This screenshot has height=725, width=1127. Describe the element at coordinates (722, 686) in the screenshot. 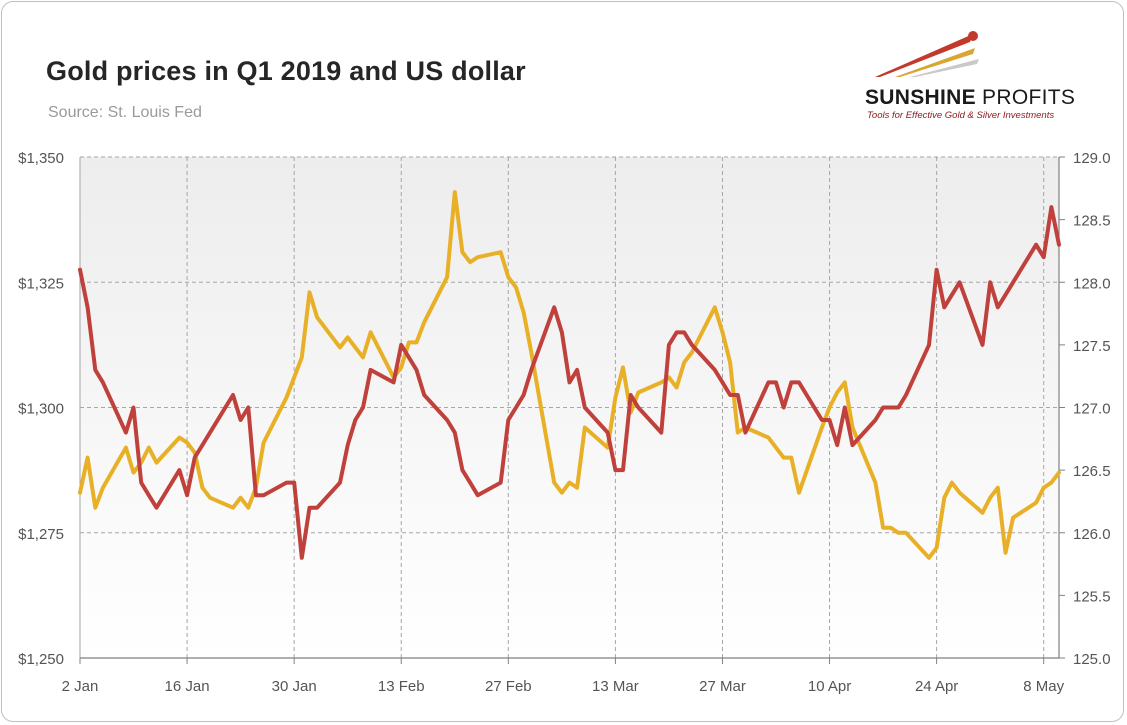

I see `x-tick-label: 27 Mar` at that location.